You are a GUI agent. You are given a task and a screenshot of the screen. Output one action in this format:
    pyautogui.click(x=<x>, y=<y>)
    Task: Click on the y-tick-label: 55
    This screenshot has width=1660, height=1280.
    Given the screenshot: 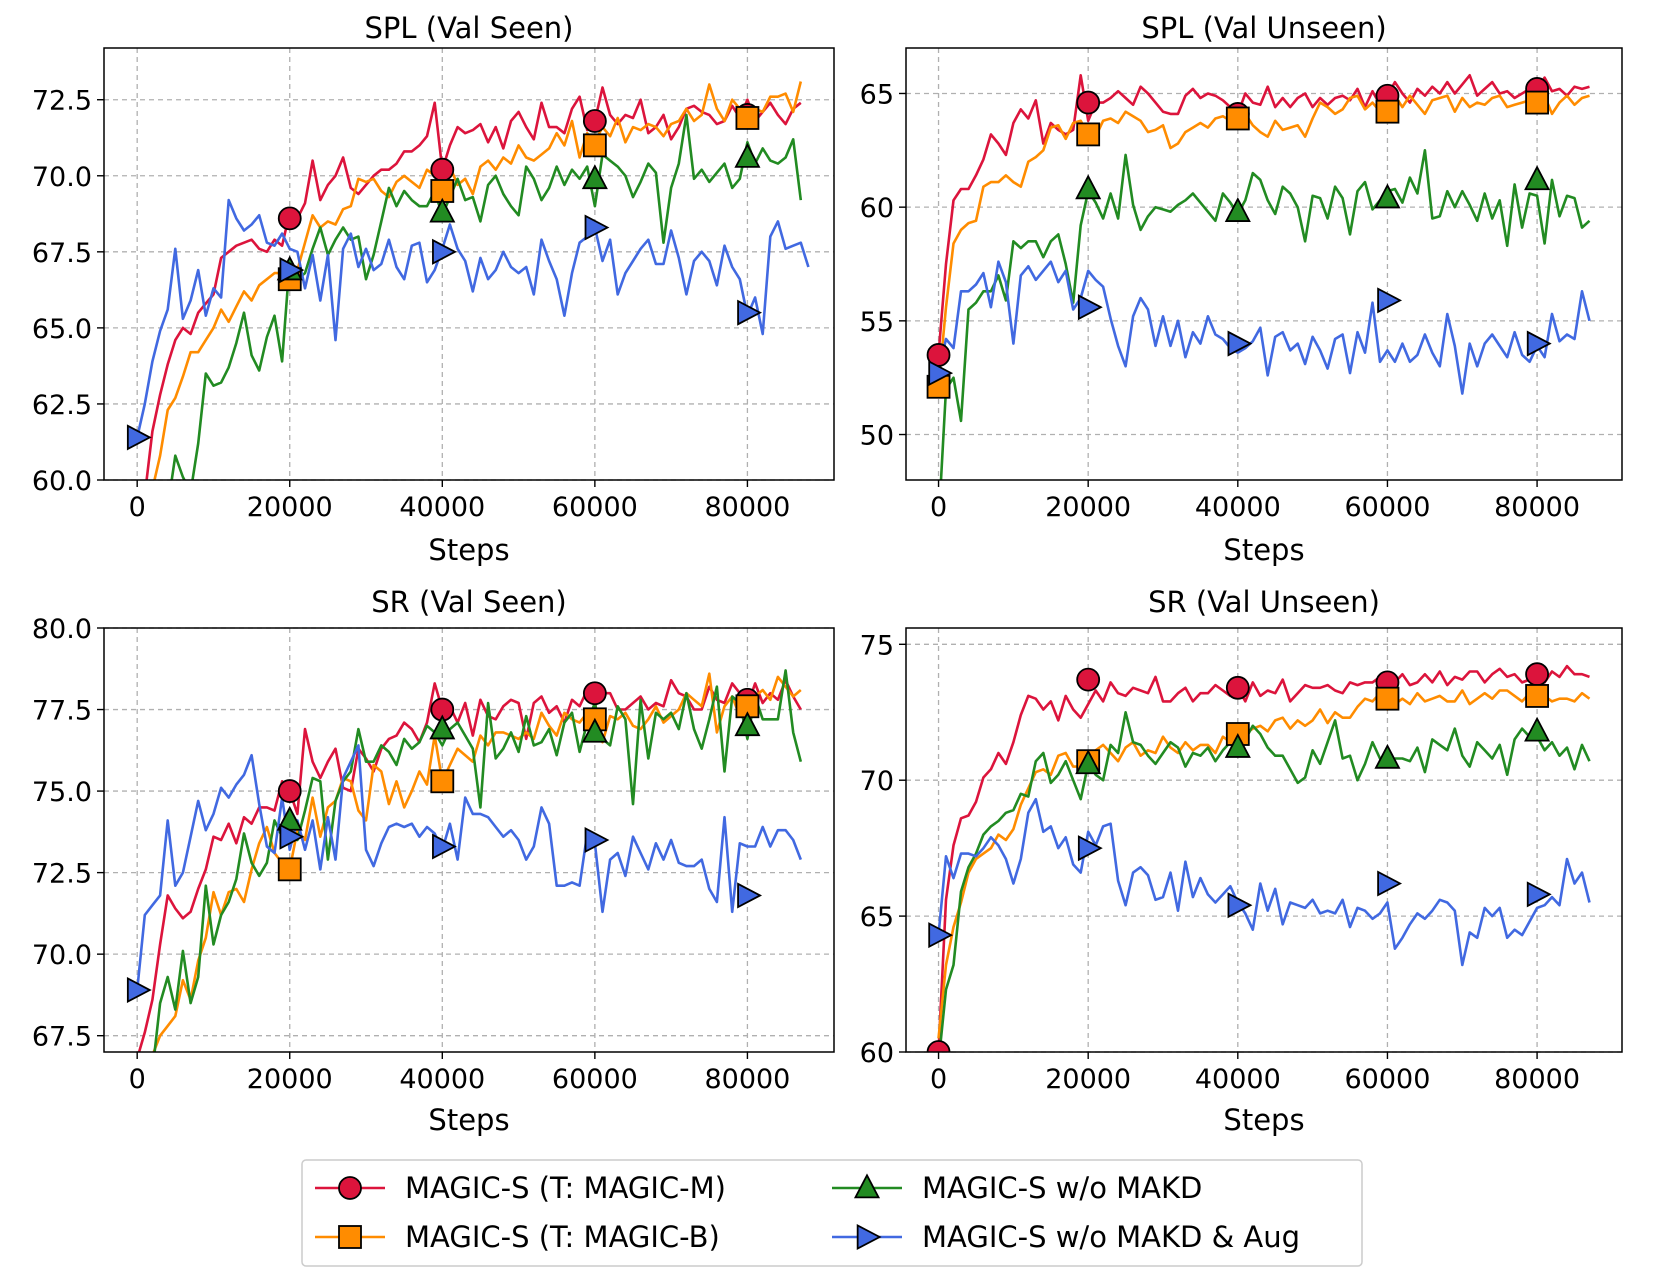 What is the action you would take?
    pyautogui.click(x=877, y=322)
    